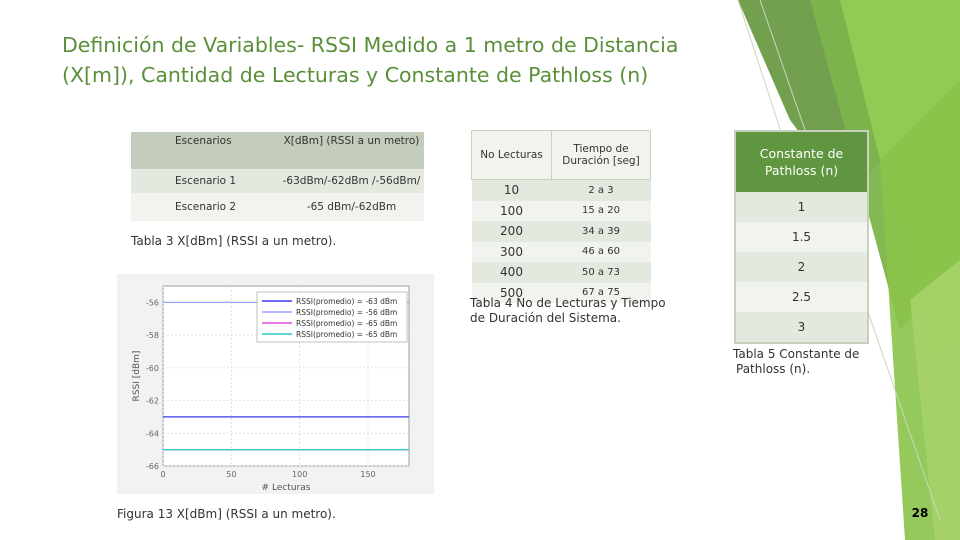  I want to click on table-cell: 15 a 20, so click(601, 210).